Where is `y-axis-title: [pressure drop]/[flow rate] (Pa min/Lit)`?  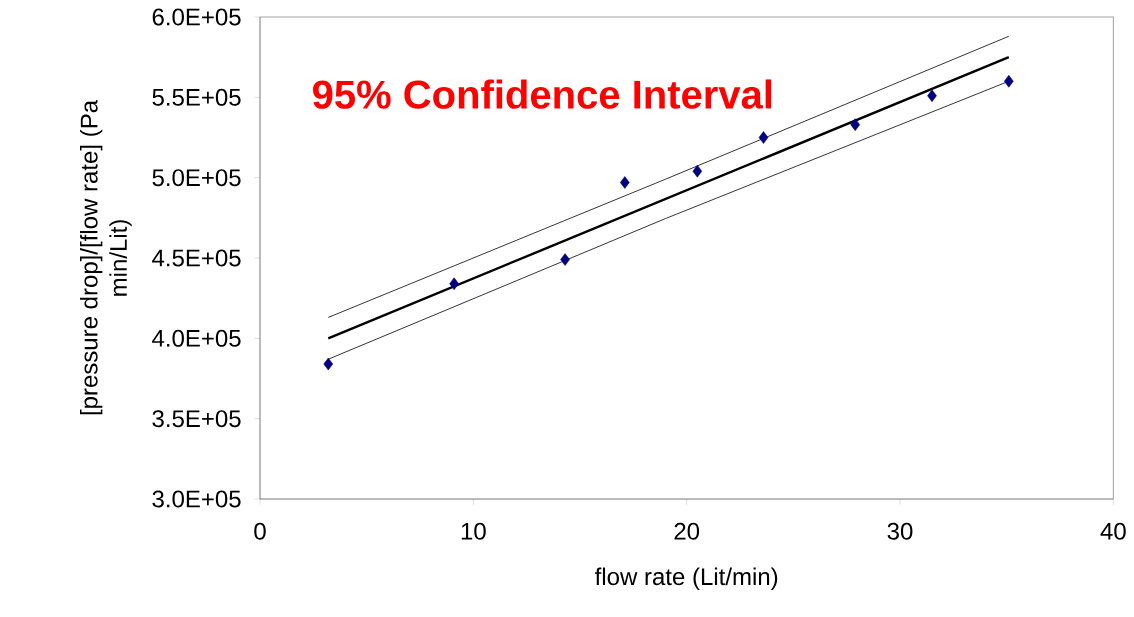 y-axis-title: [pressure drop]/[flow rate] (Pa min/Lit) is located at coordinates (105, 257).